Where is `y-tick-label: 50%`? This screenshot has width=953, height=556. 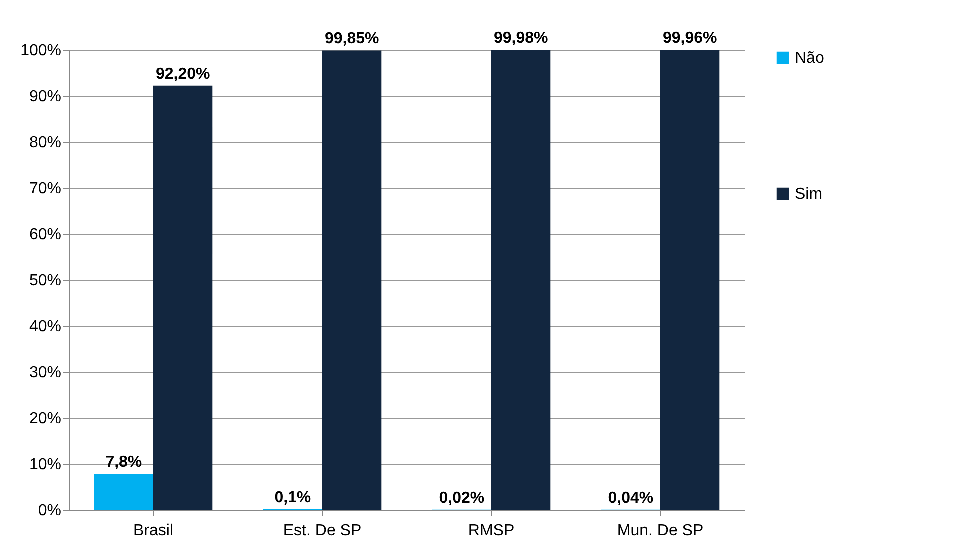 y-tick-label: 50% is located at coordinates (45, 281).